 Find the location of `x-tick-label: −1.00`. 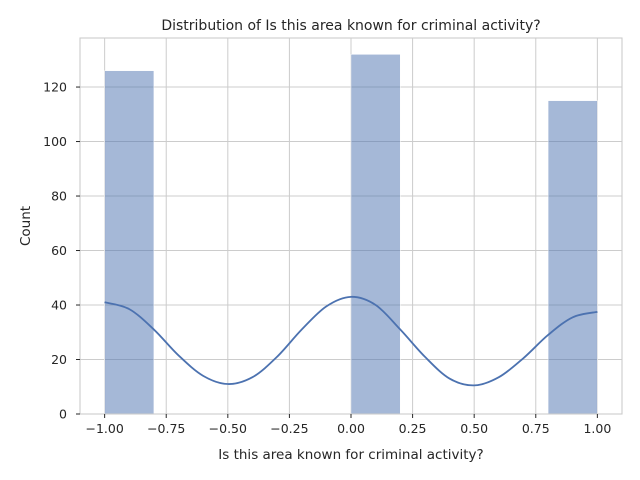

x-tick-label: −1.00 is located at coordinates (104, 428).